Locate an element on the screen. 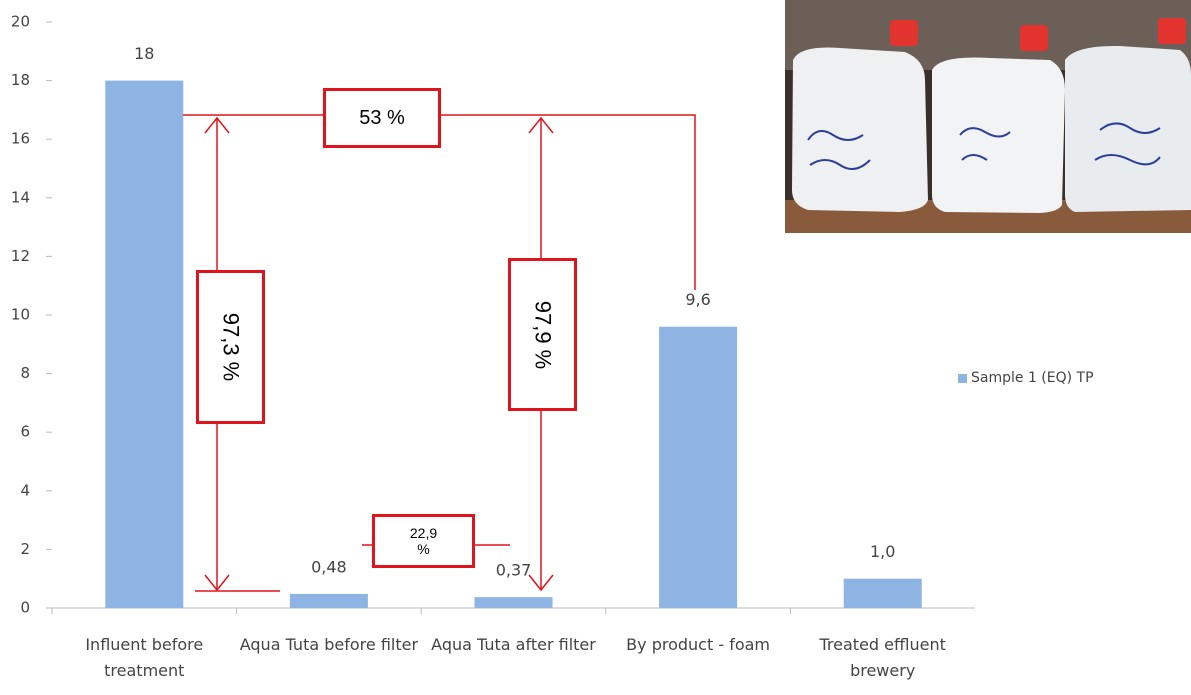 This screenshot has height=695, width=1191. legend: Sample 1 (EQ) TP is located at coordinates (1026, 378).